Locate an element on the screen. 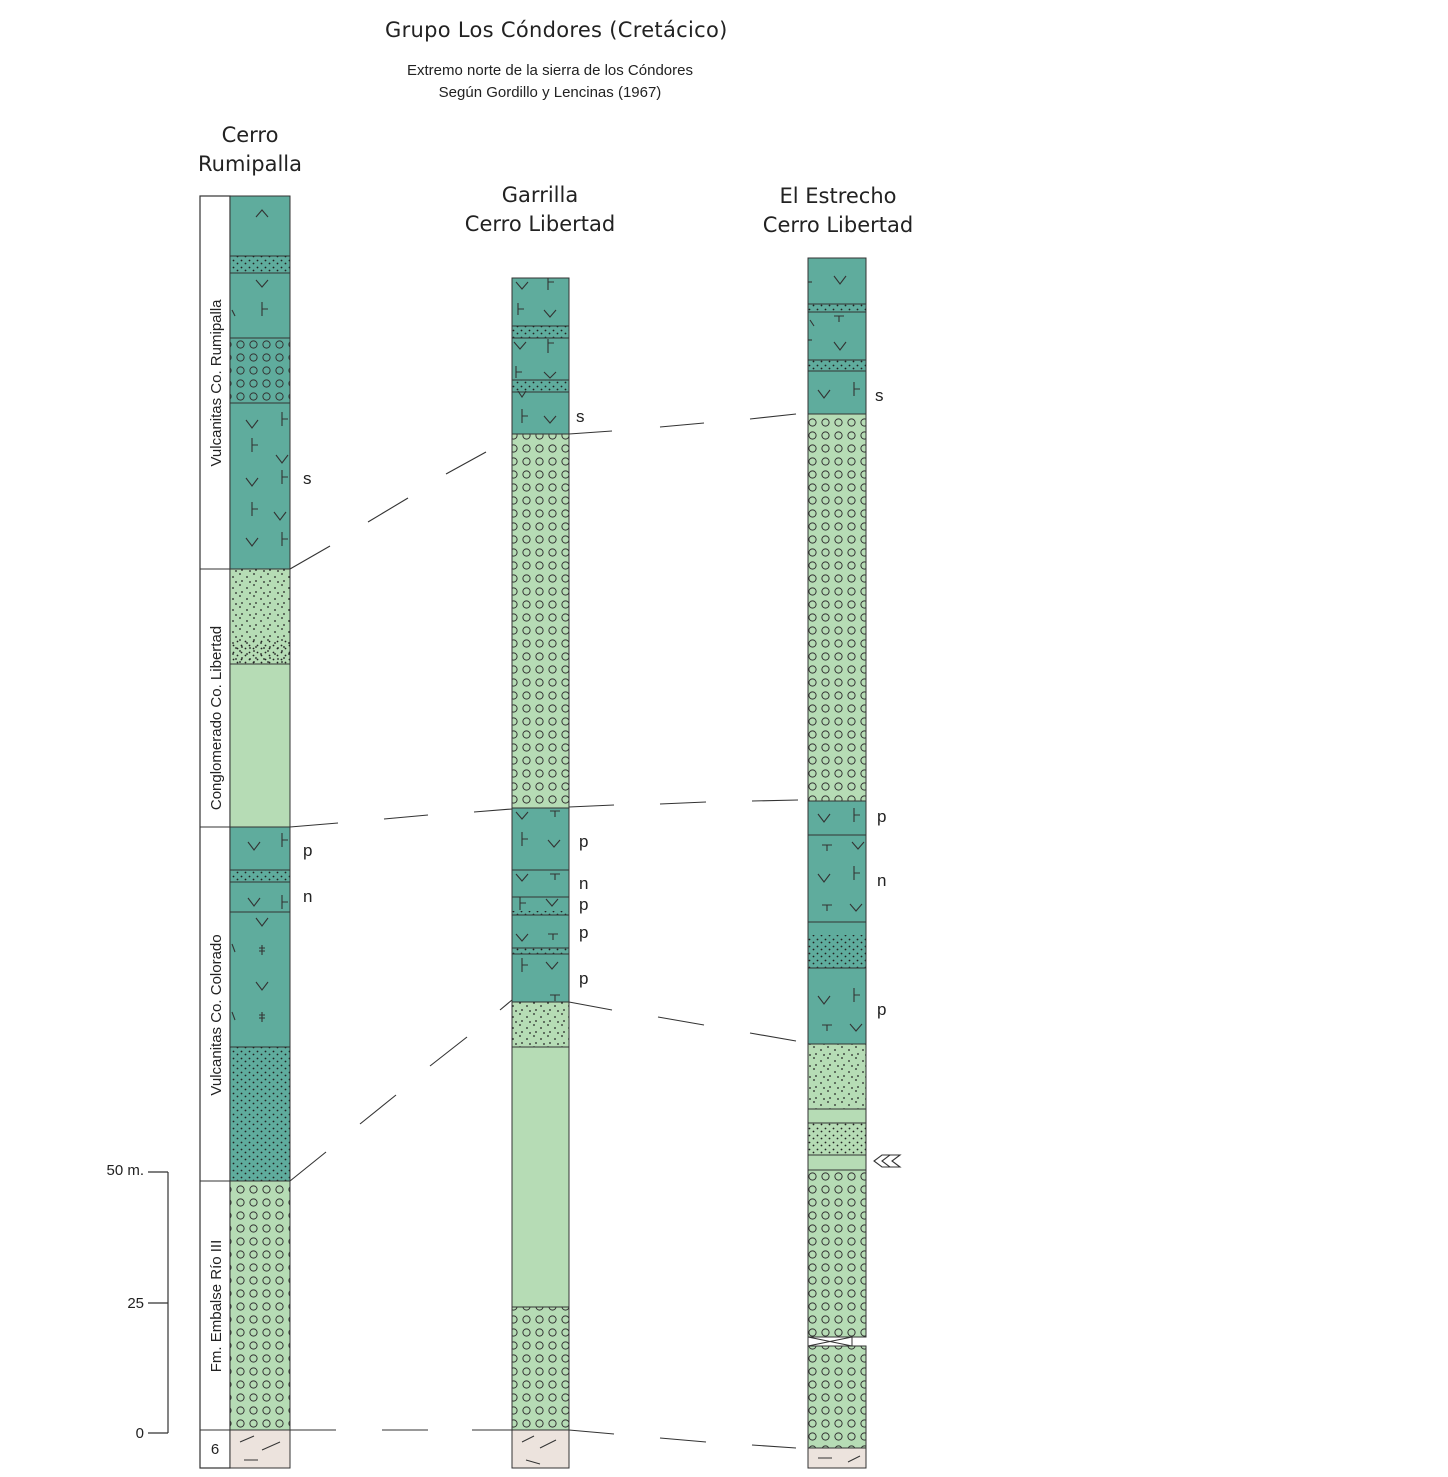  covered-interval-cross is located at coordinates (830, 1341).